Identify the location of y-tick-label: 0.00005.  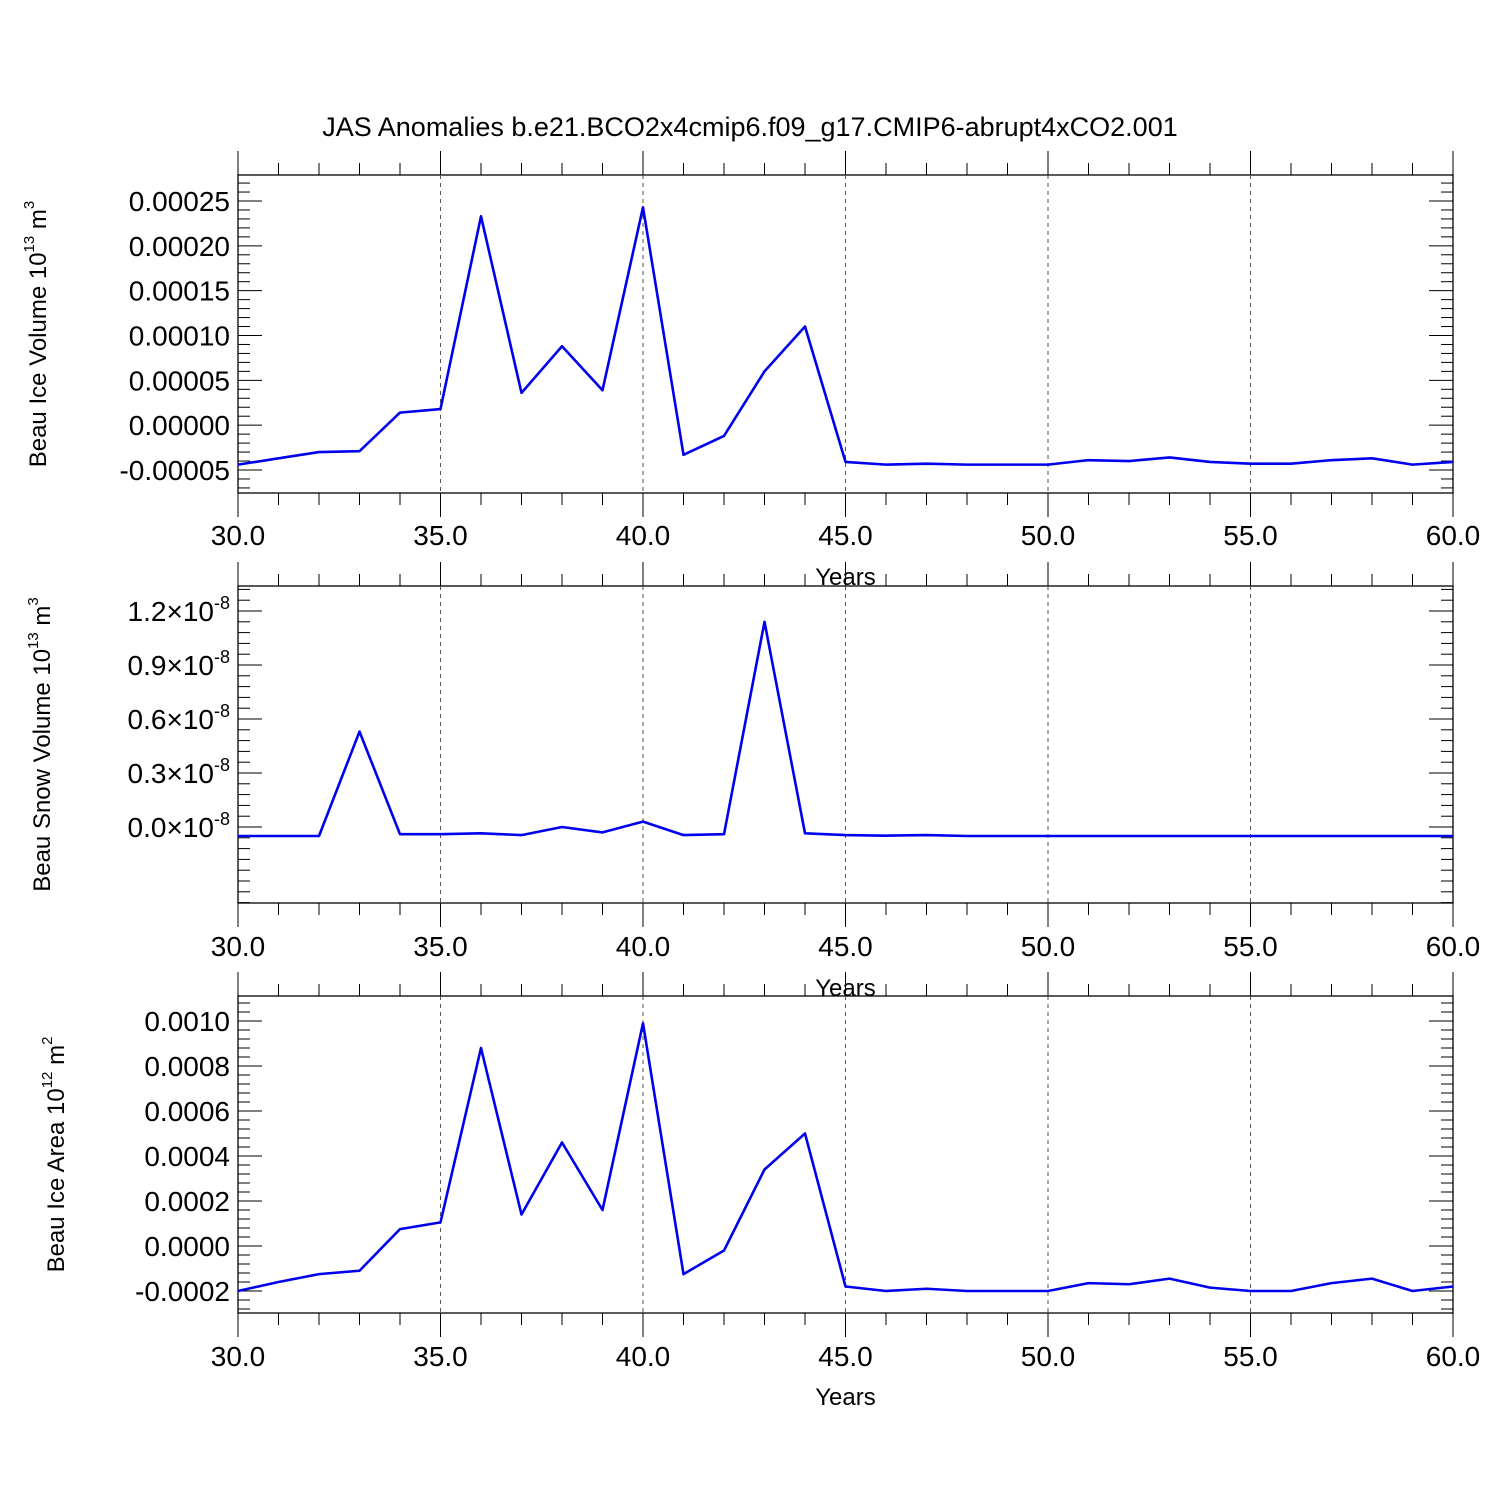
(179, 380).